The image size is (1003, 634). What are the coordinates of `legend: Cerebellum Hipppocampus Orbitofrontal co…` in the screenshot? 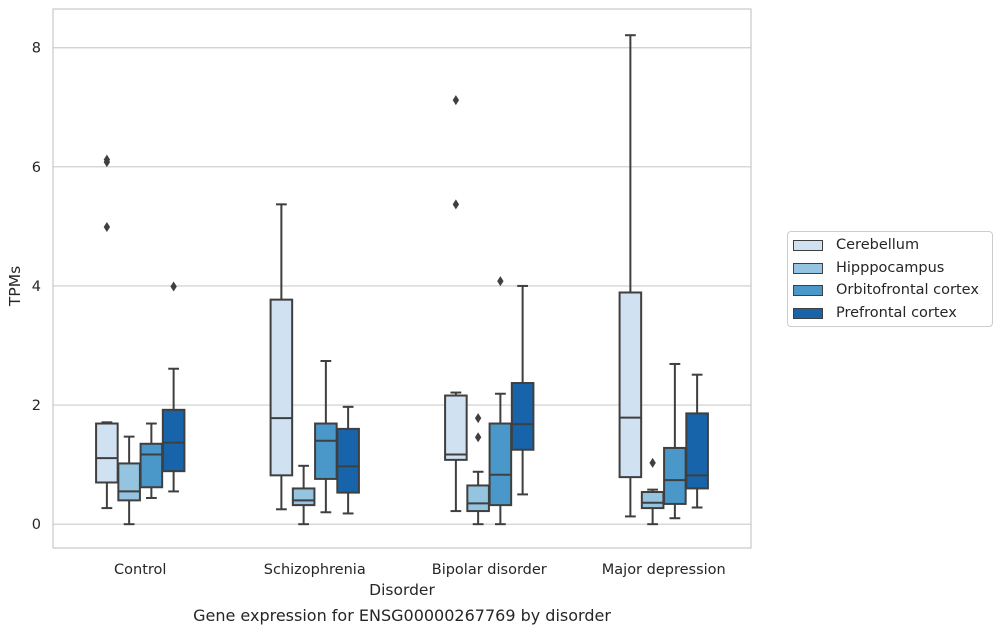 It's located at (890, 279).